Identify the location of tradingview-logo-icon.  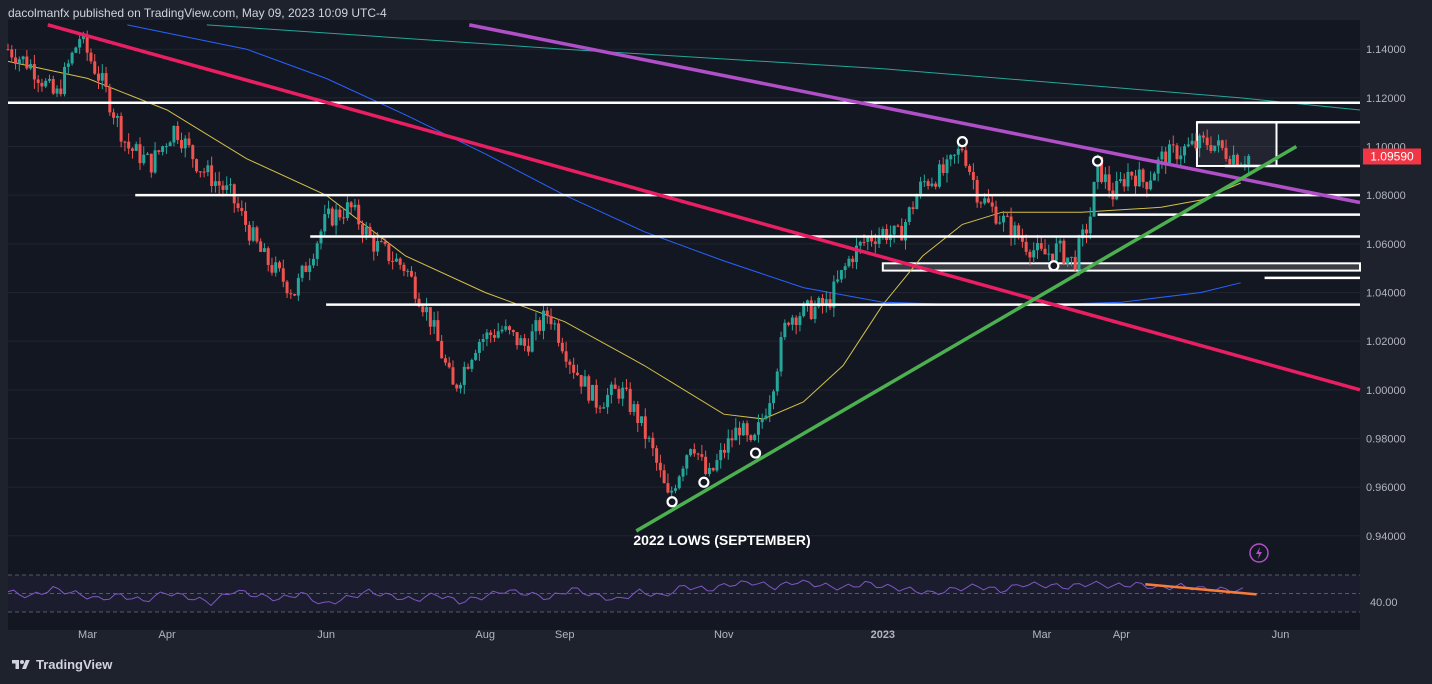
(21, 664).